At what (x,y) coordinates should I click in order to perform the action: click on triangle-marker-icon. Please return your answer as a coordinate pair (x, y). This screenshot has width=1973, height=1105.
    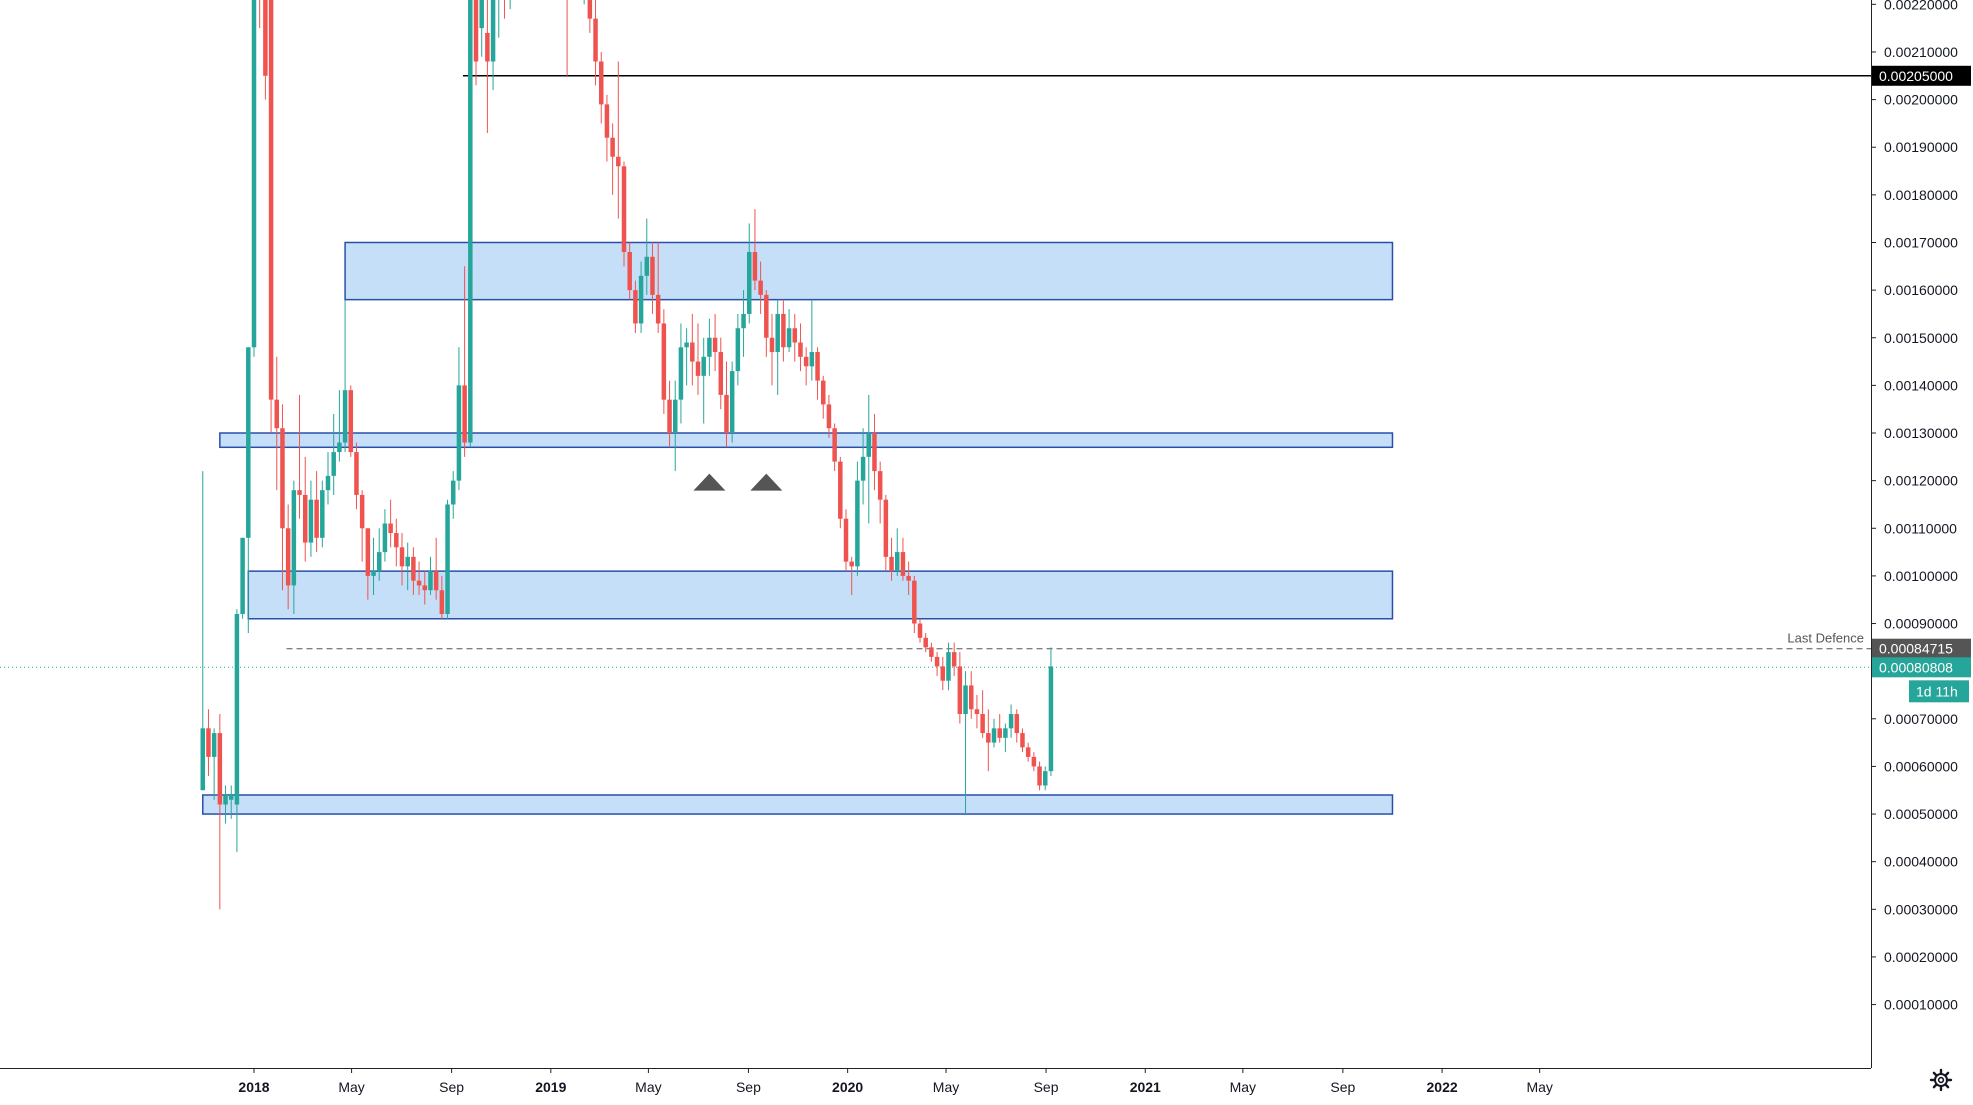
    Looking at the image, I should click on (766, 482).